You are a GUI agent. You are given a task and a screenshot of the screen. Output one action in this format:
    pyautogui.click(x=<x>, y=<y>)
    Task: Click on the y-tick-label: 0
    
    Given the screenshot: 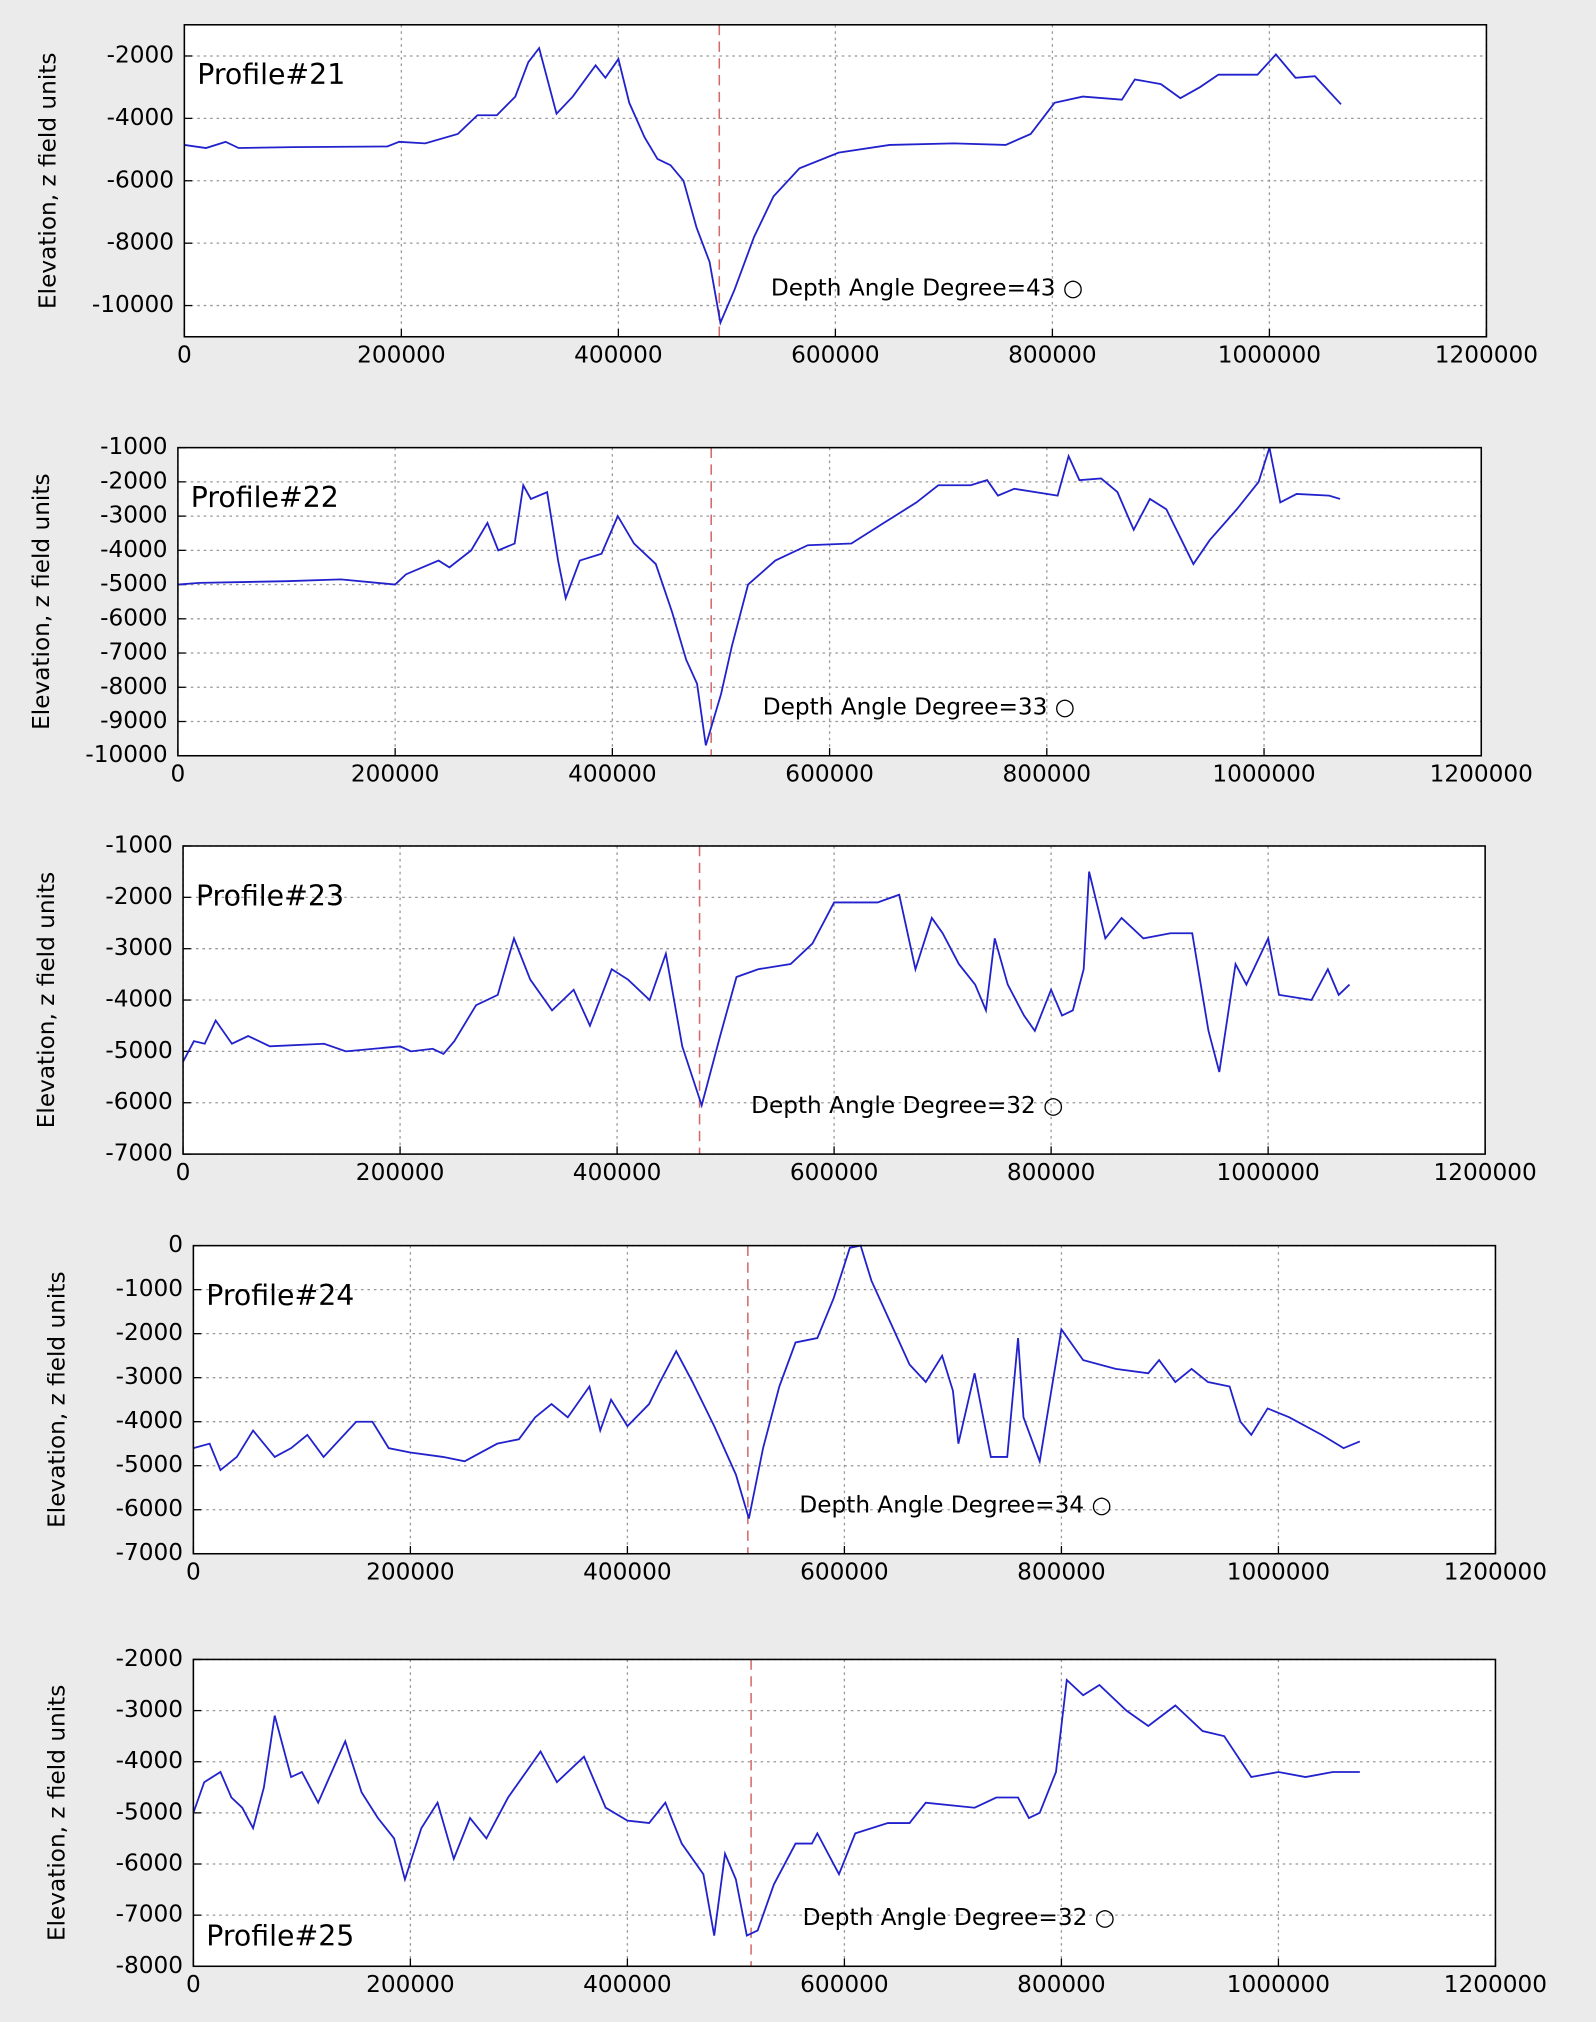 What is the action you would take?
    pyautogui.click(x=175, y=1244)
    